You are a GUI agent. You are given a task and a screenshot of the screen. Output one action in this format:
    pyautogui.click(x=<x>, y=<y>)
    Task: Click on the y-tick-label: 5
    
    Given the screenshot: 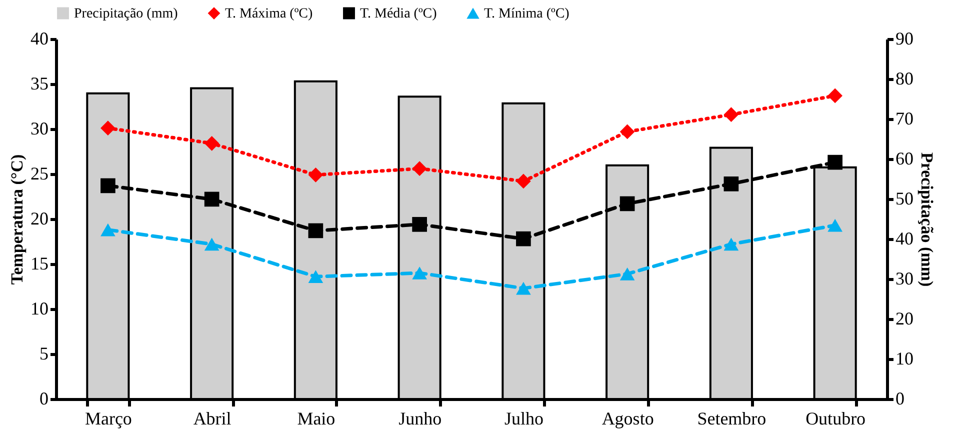 What is the action you would take?
    pyautogui.click(x=44, y=354)
    